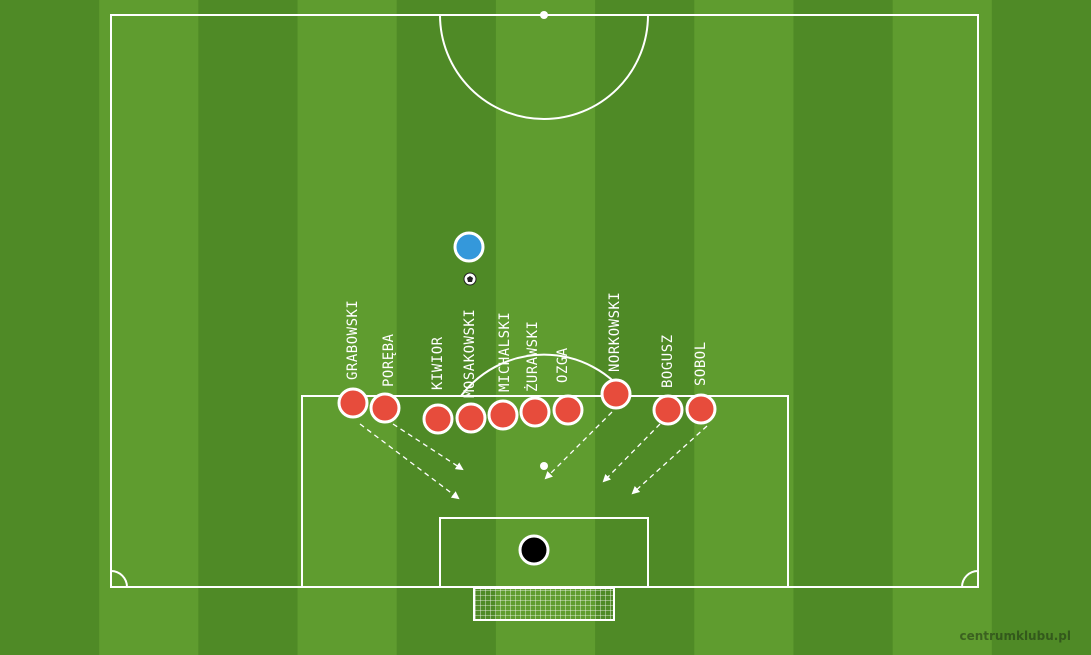  I want to click on player-label-sobol: SOBOL, so click(701, 363).